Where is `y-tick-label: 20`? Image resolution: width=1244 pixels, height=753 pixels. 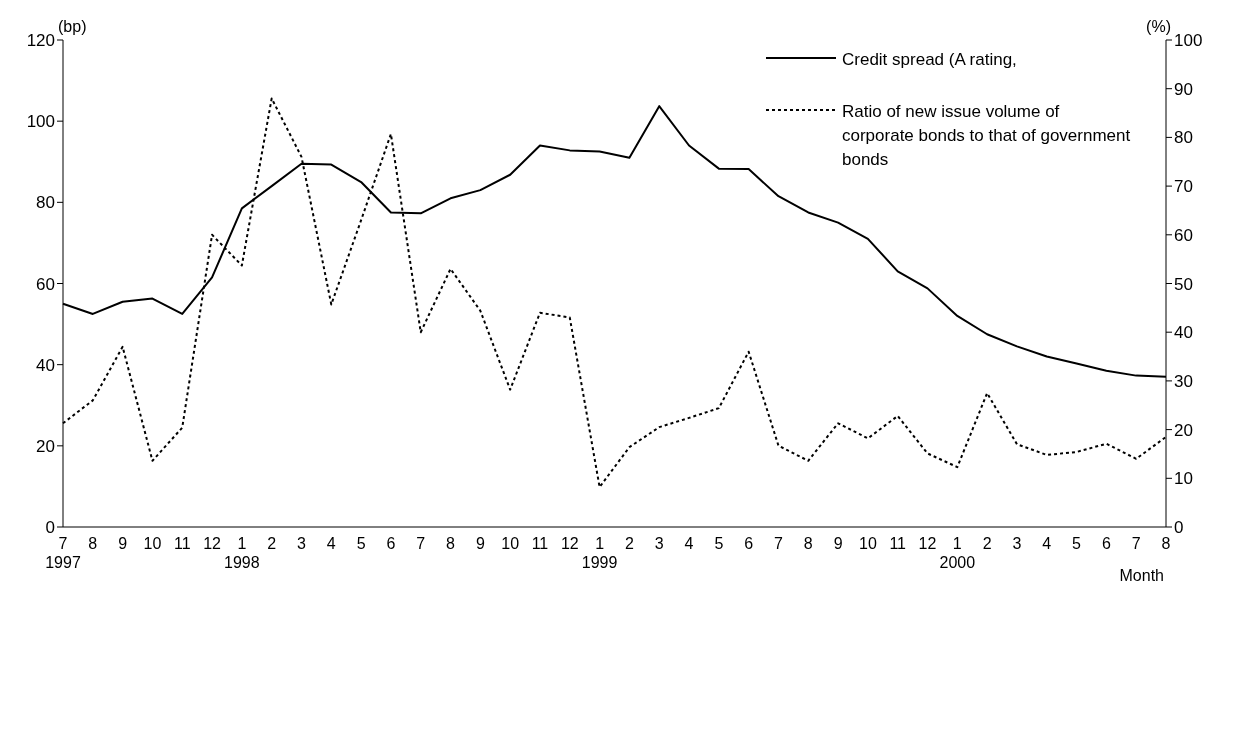 y-tick-label: 20 is located at coordinates (45, 446).